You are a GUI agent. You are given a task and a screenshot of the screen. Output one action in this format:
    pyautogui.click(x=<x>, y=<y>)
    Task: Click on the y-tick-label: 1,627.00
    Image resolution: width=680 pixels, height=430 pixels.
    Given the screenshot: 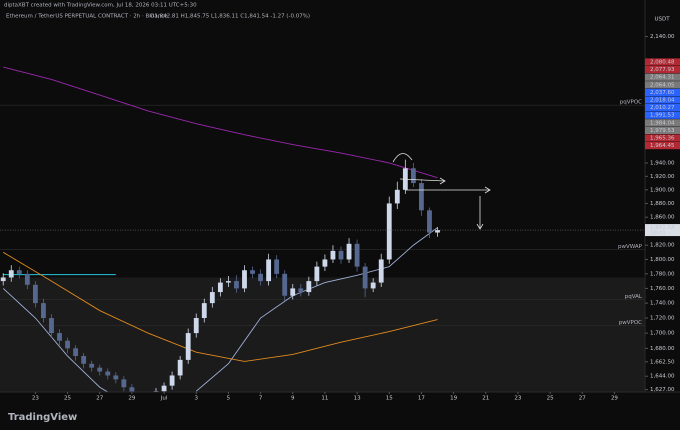 What is the action you would take?
    pyautogui.click(x=662, y=390)
    